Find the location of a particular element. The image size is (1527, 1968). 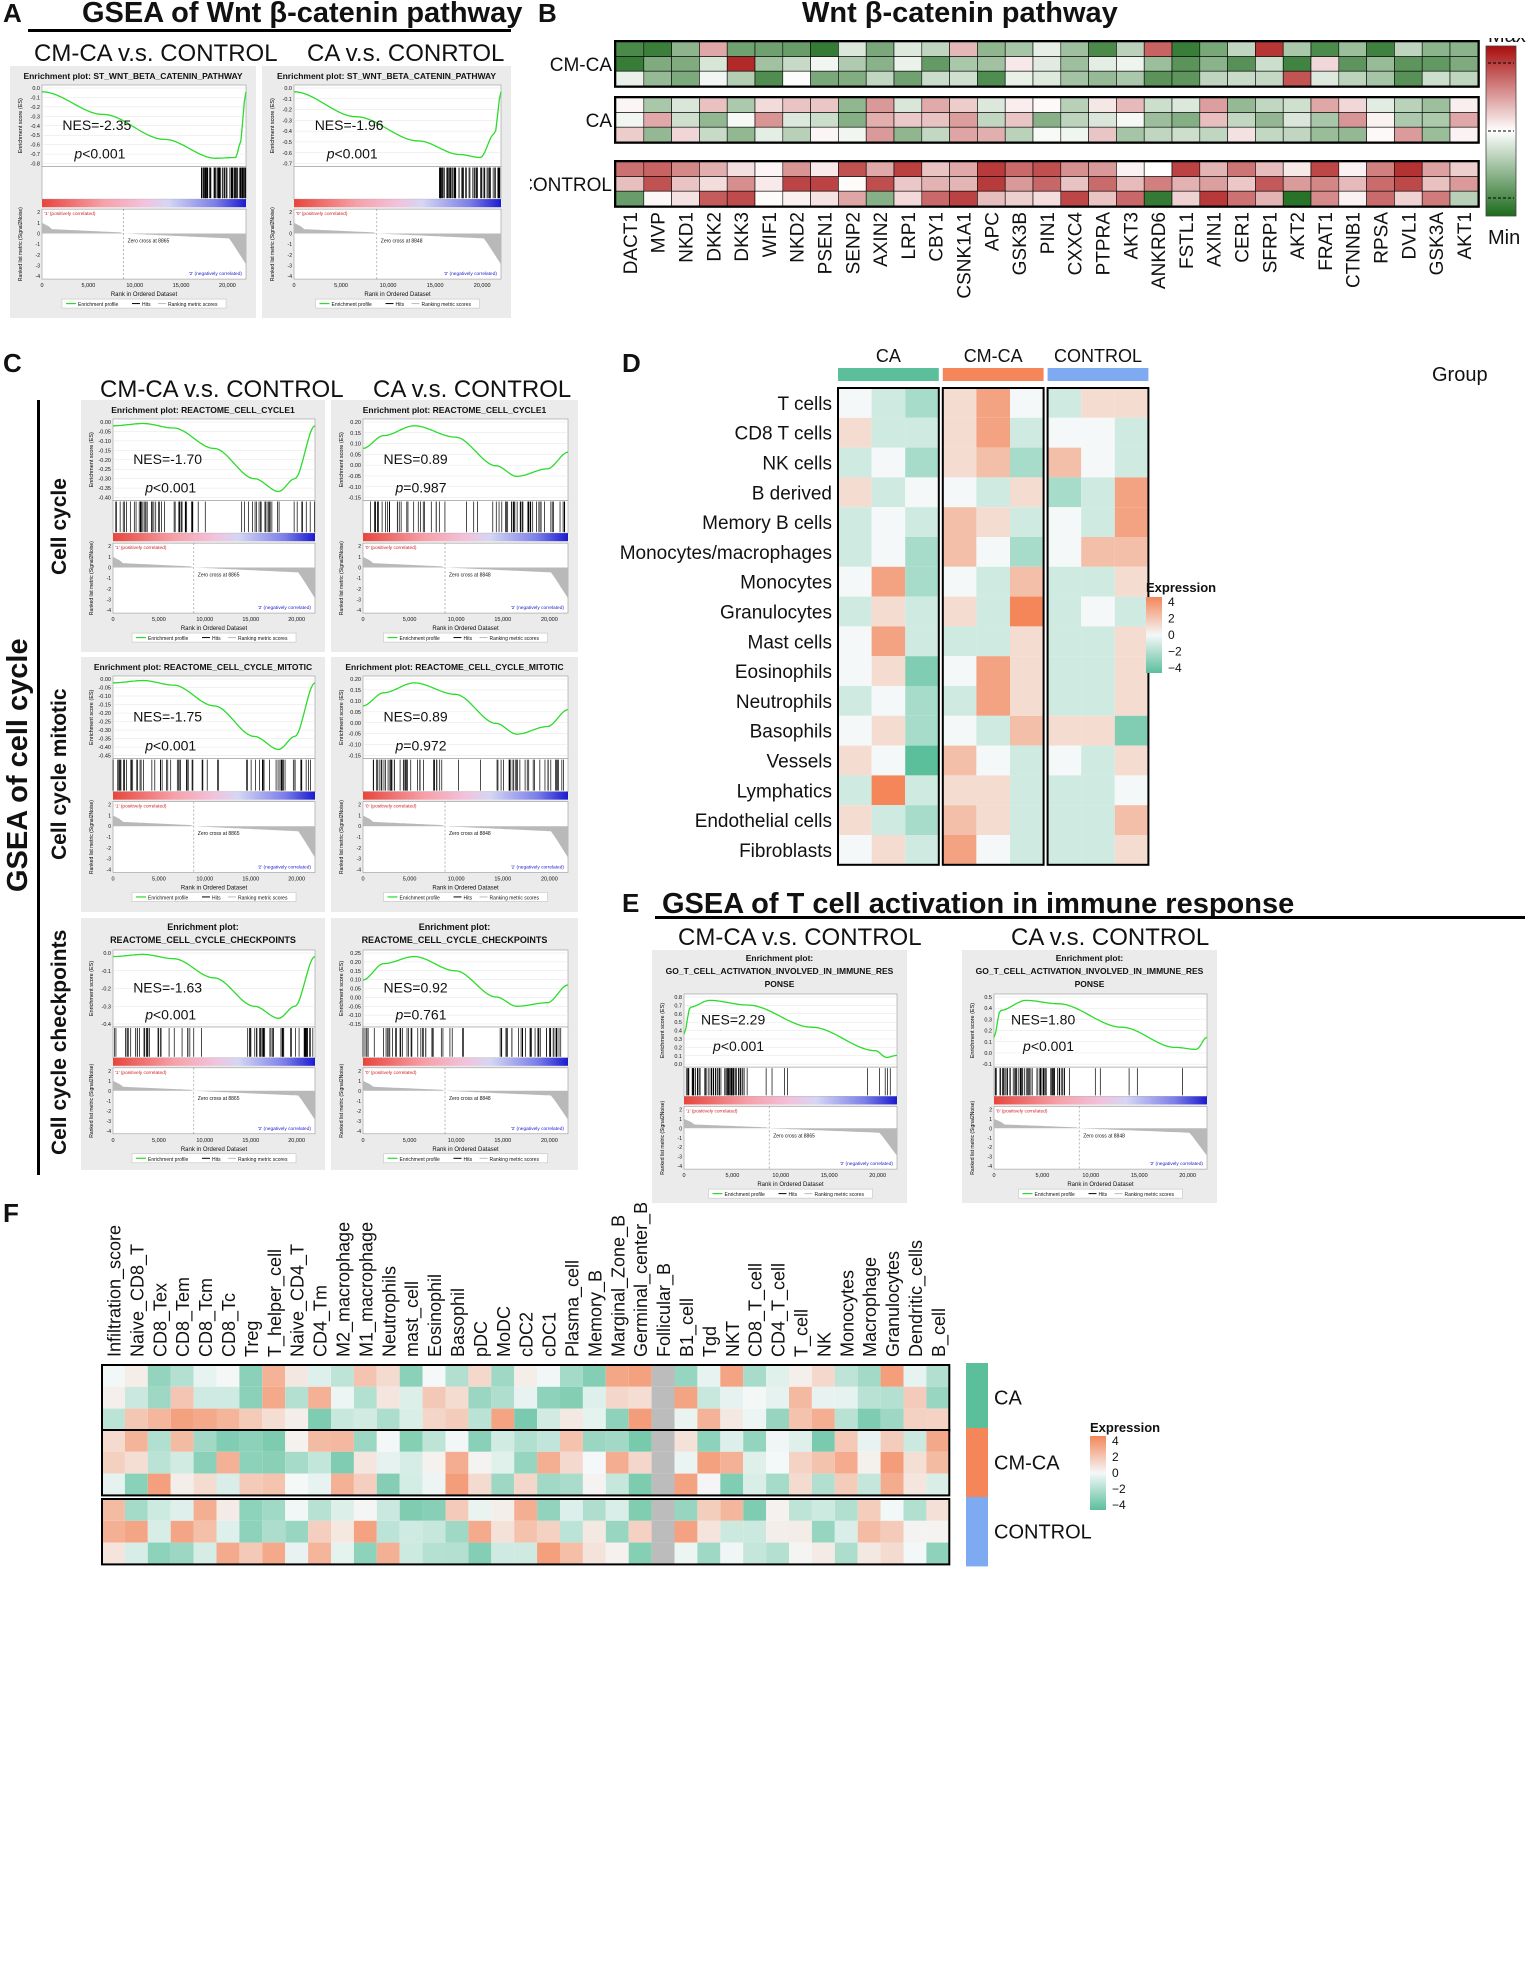

es-tick: 0.4 is located at coordinates (988, 1009).